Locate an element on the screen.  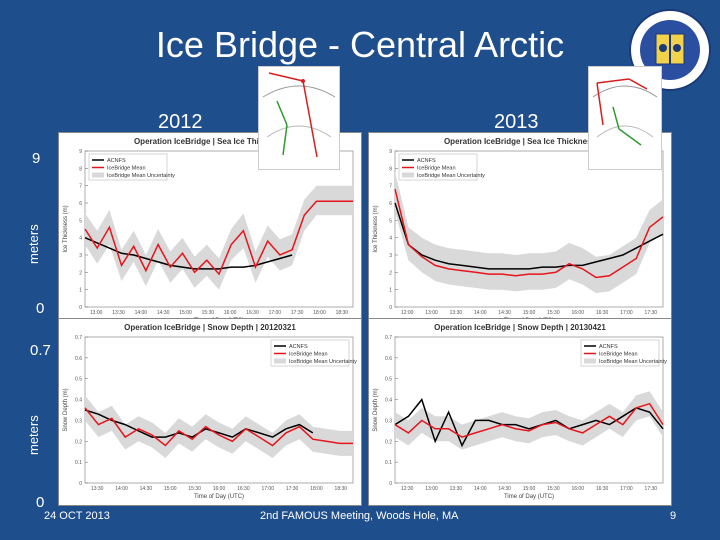
y-tick-label-0-3: 3 is located at coordinates (80, 256).